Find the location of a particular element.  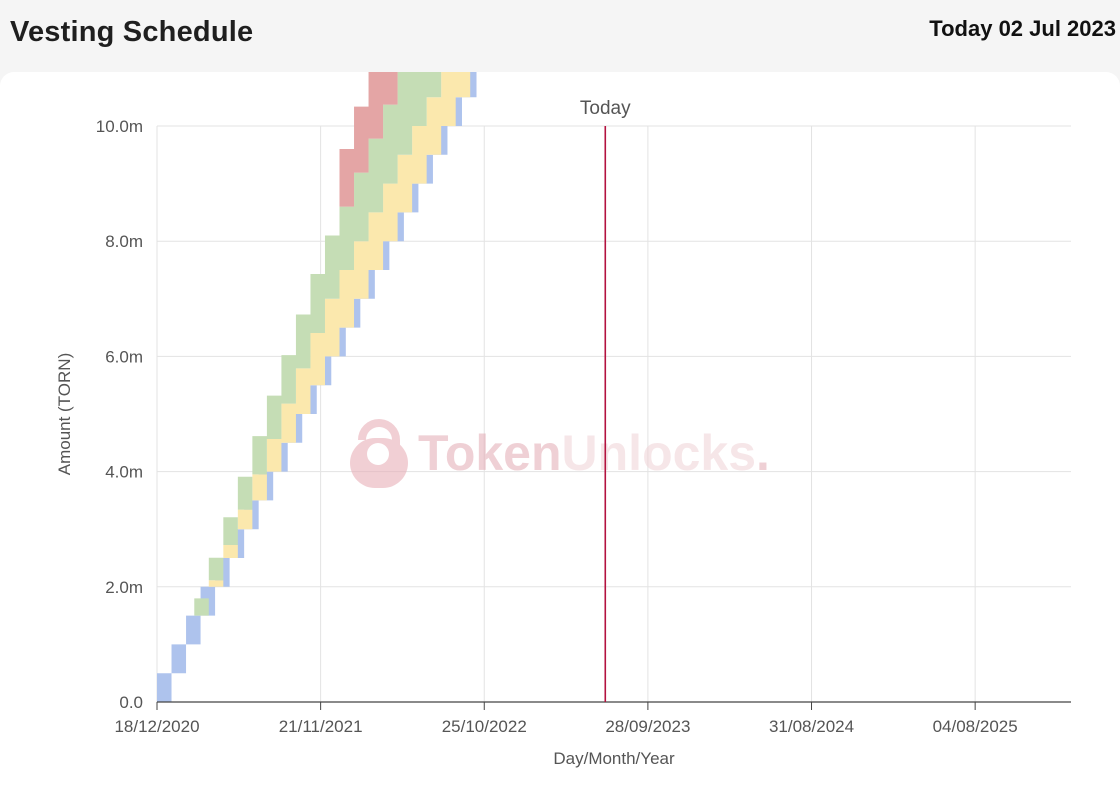

watermark-brand-light: Unlocks is located at coordinates (659, 453).